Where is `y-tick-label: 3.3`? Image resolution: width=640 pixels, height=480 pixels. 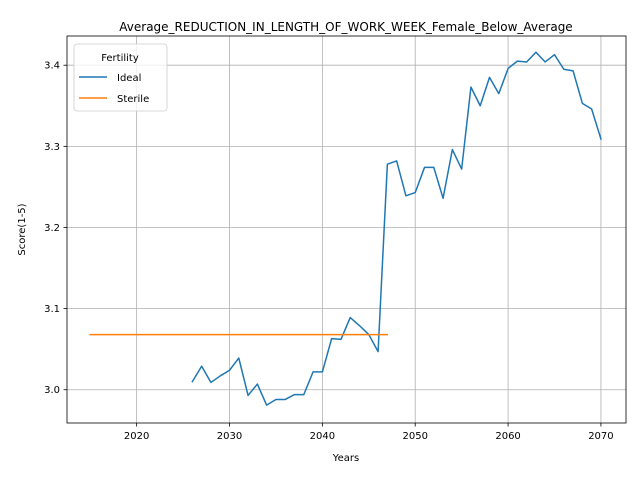 y-tick-label: 3.3 is located at coordinates (52, 147).